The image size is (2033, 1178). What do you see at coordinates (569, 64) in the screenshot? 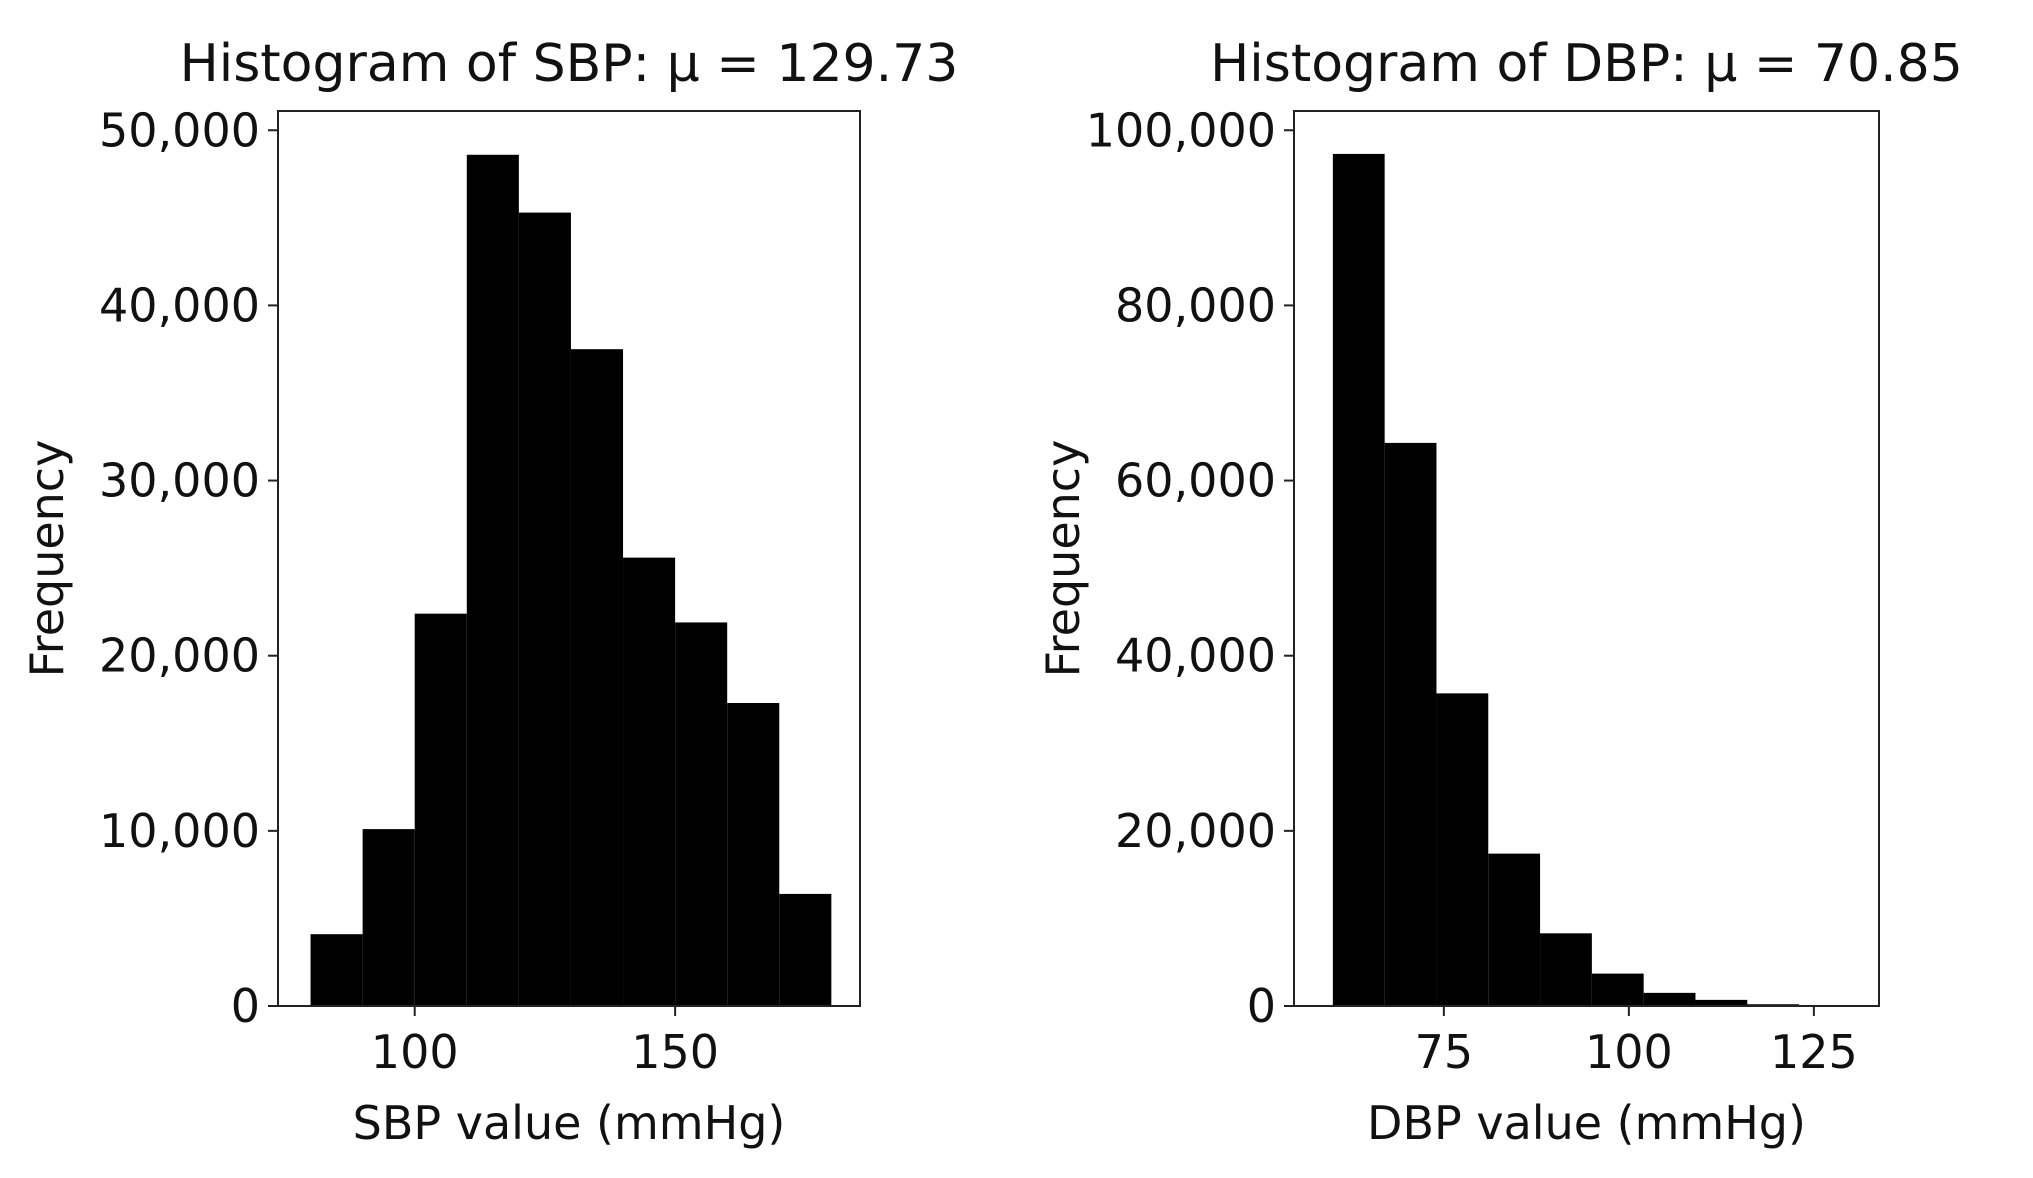
I see `chart-title: Histogram of SBP: μ = 129.73` at bounding box center [569, 64].